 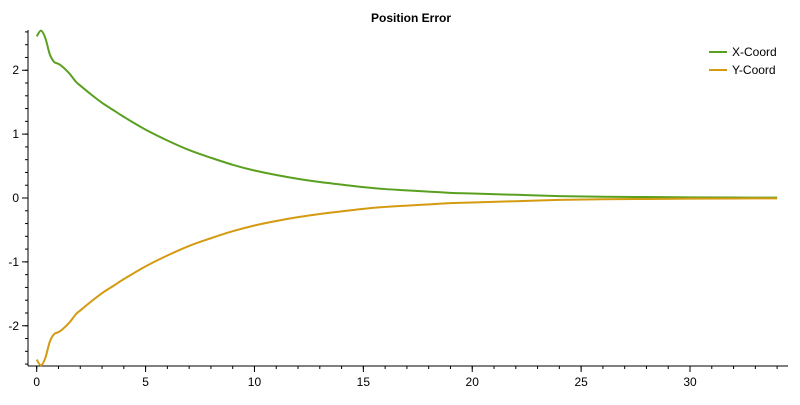 I want to click on x-tick-label: 25, so click(x=581, y=382).